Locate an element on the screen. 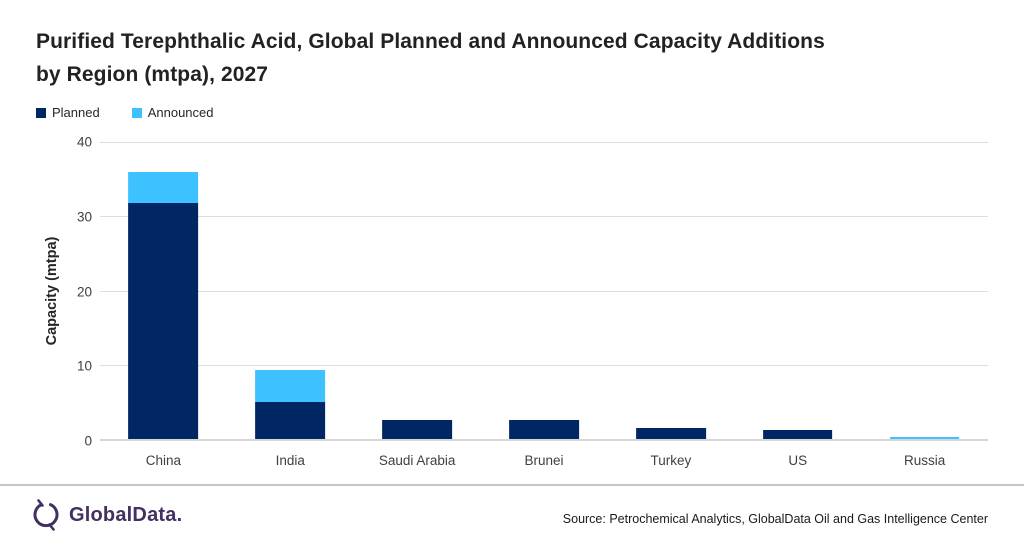  globaldata-logo-icon is located at coordinates (46, 515).